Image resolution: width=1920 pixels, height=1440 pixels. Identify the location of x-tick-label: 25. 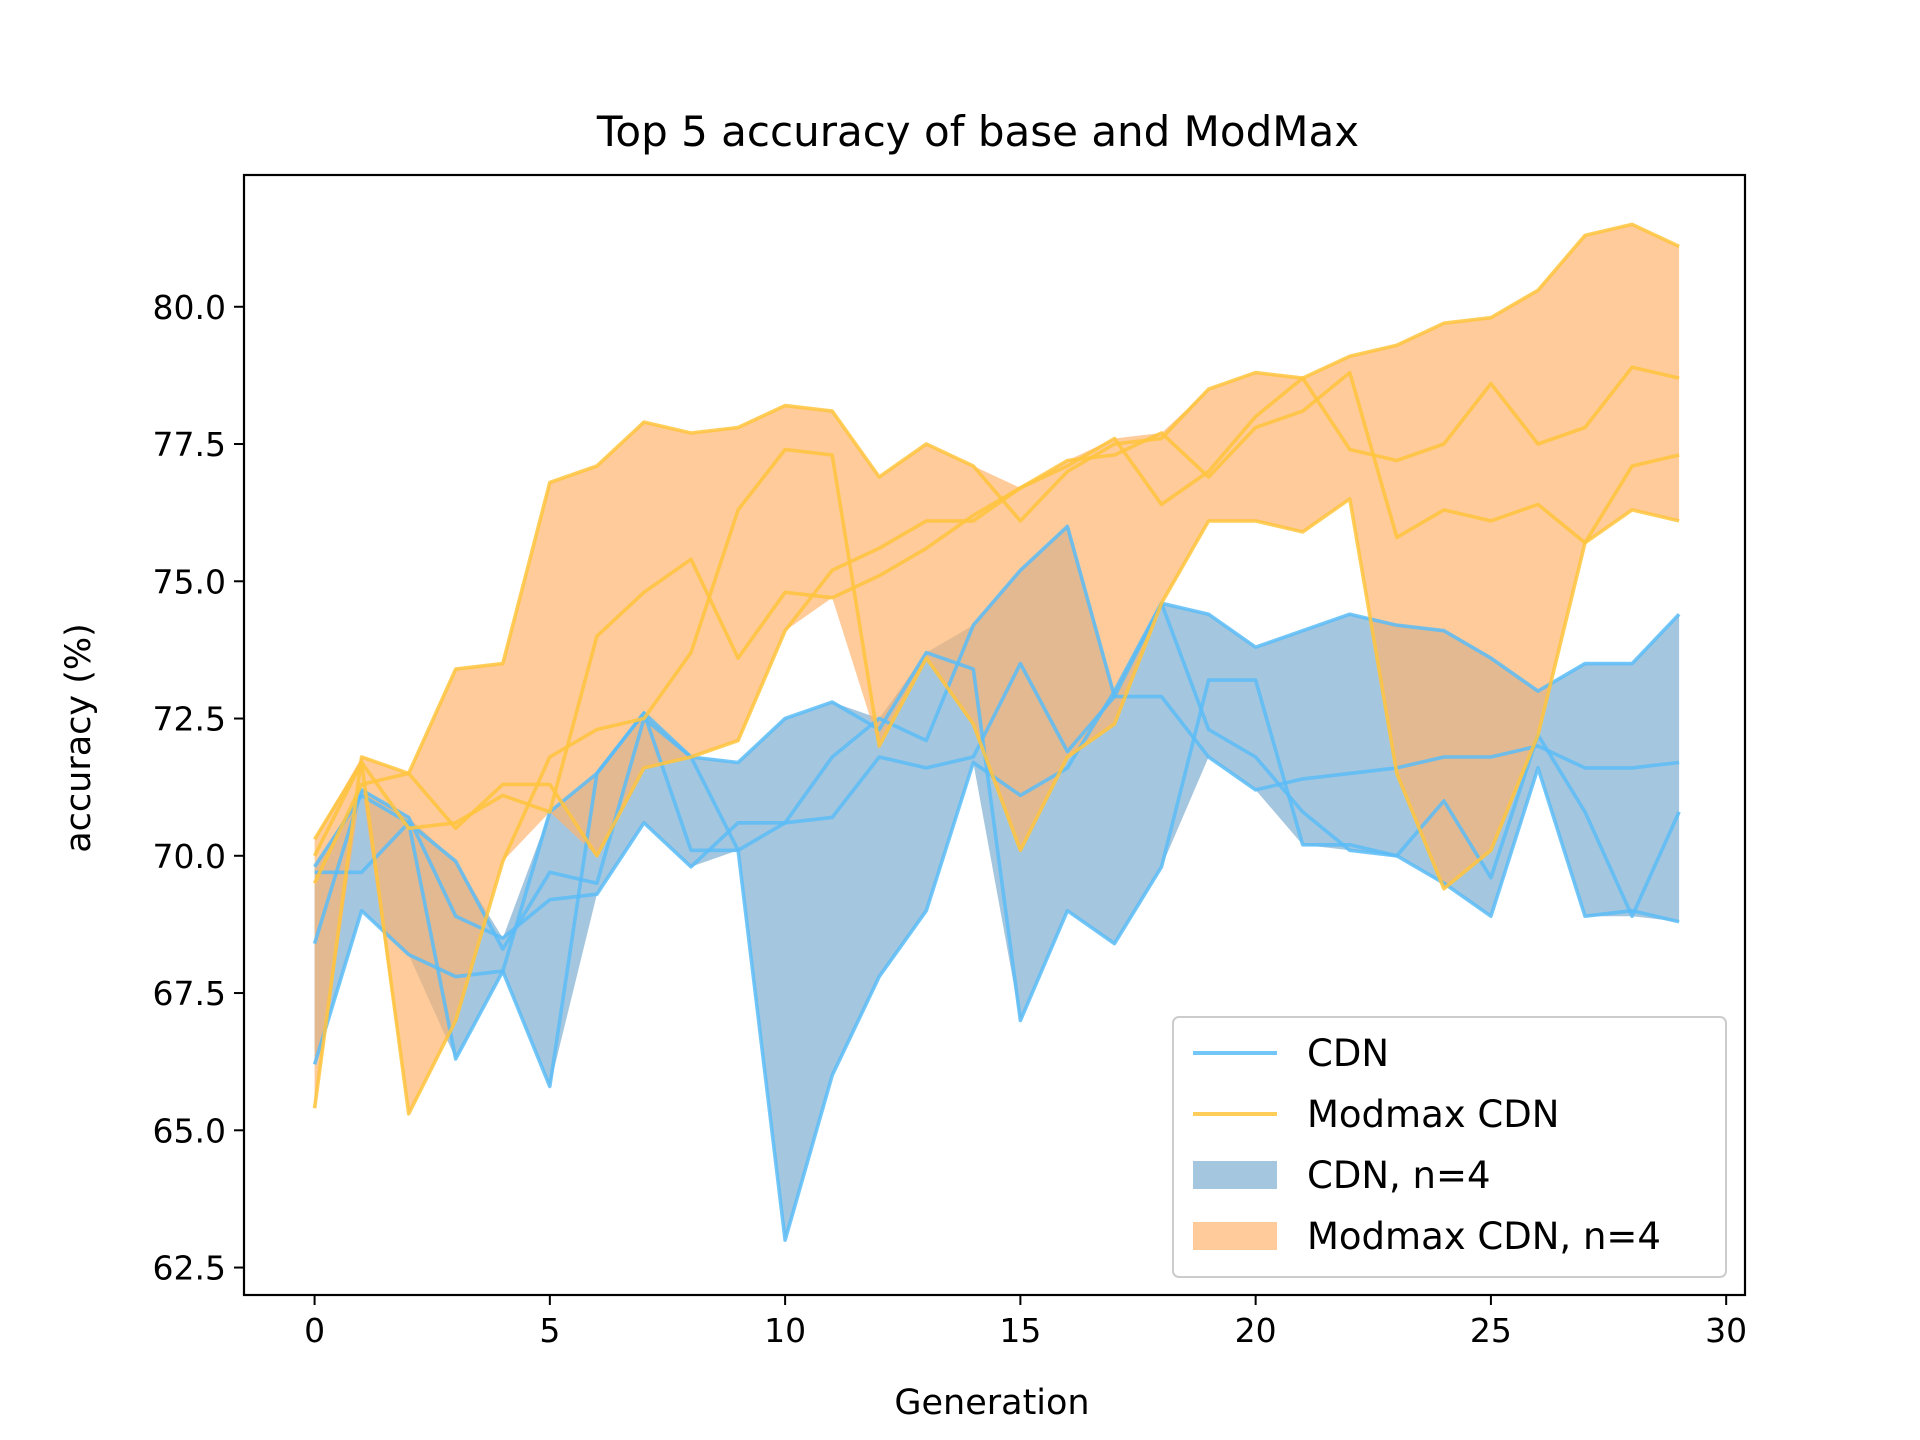
(1491, 1330).